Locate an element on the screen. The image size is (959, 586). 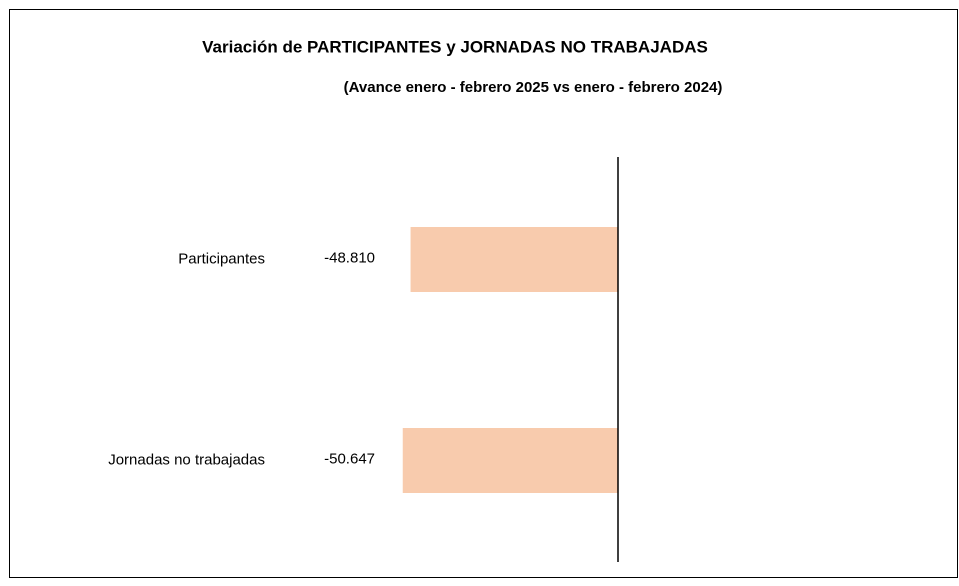
category-label: Jornadas no trabajadas is located at coordinates (186, 459).